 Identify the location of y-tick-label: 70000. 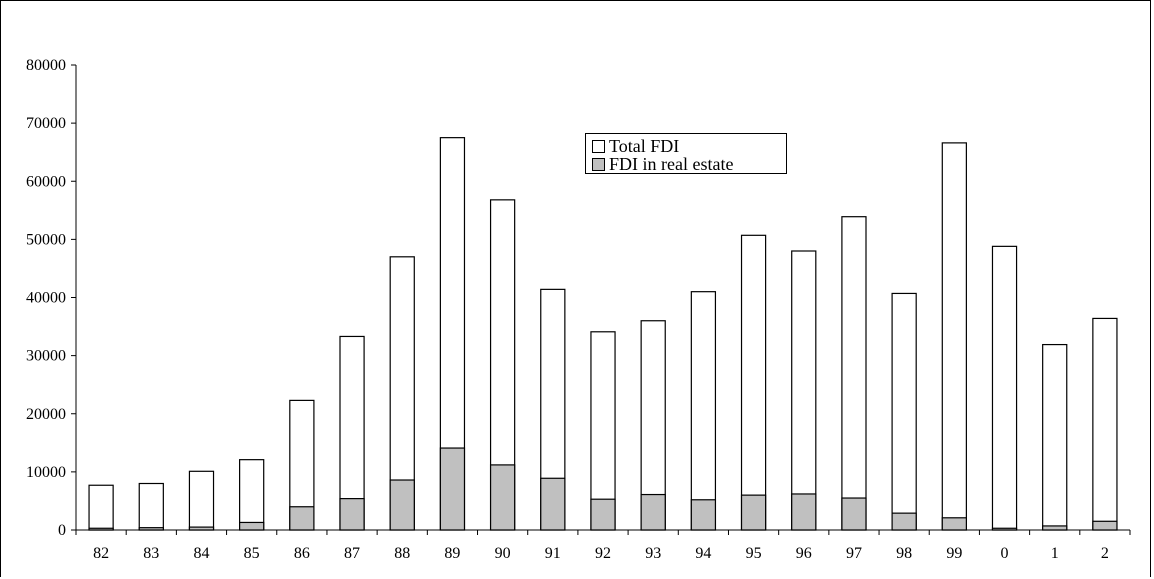
(46, 123).